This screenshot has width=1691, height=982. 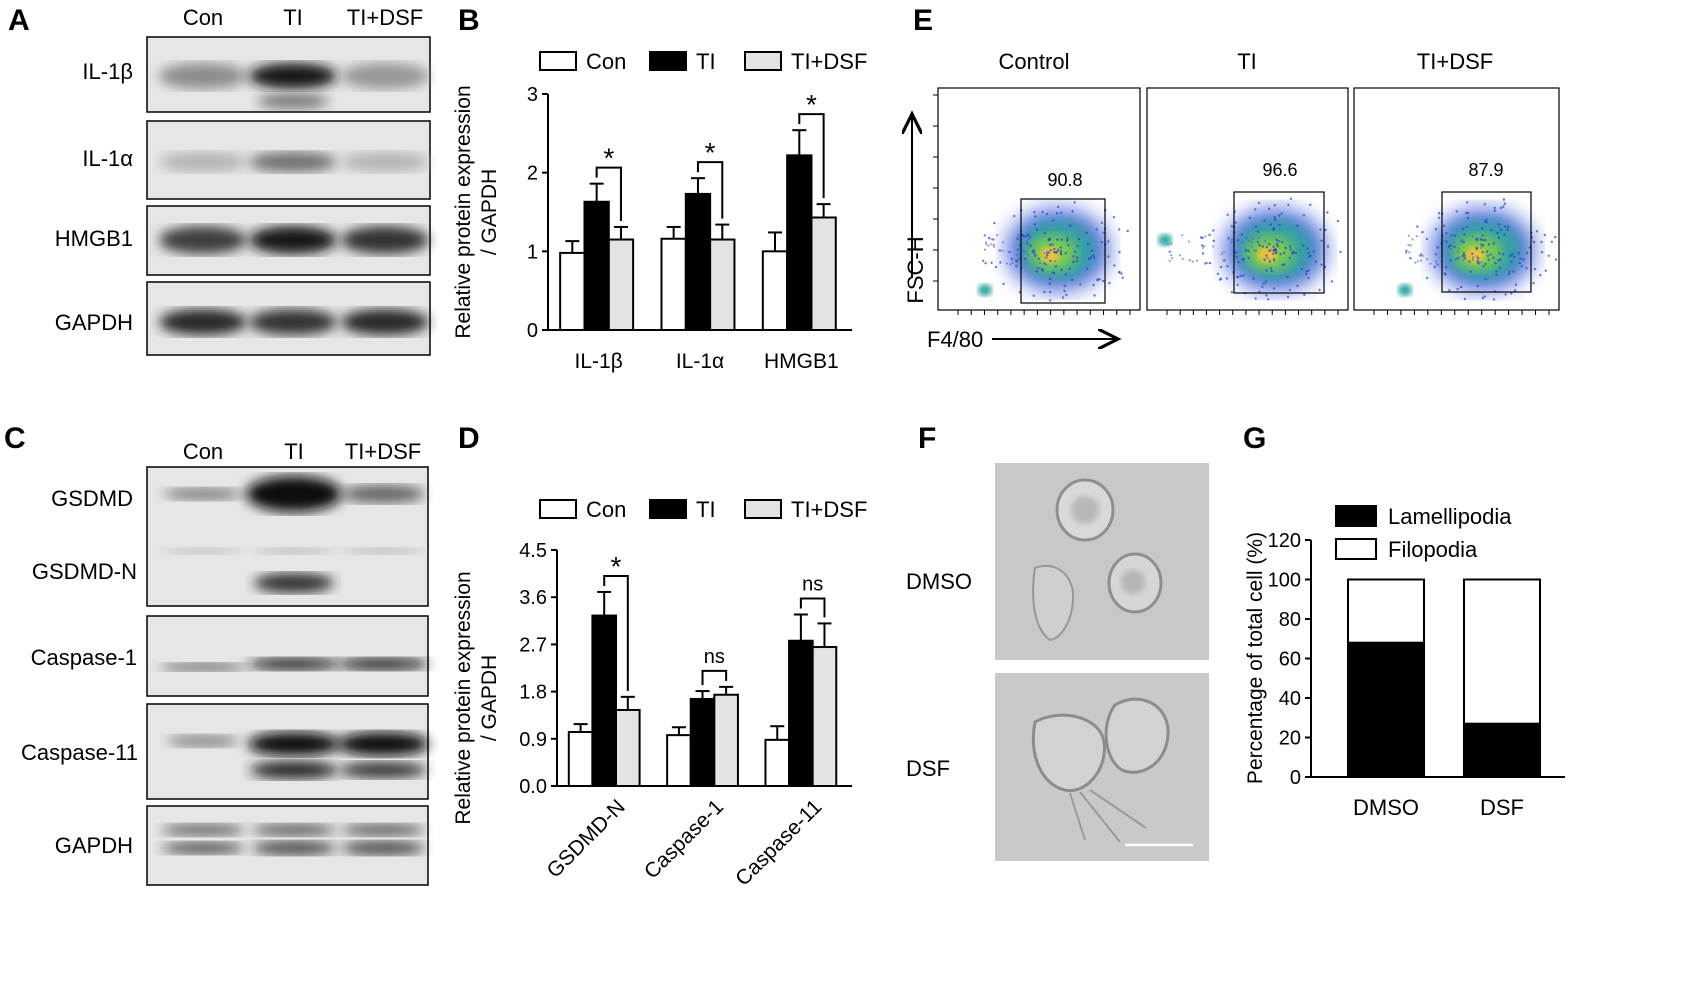 I want to click on lane-label: TI, so click(x=293, y=17).